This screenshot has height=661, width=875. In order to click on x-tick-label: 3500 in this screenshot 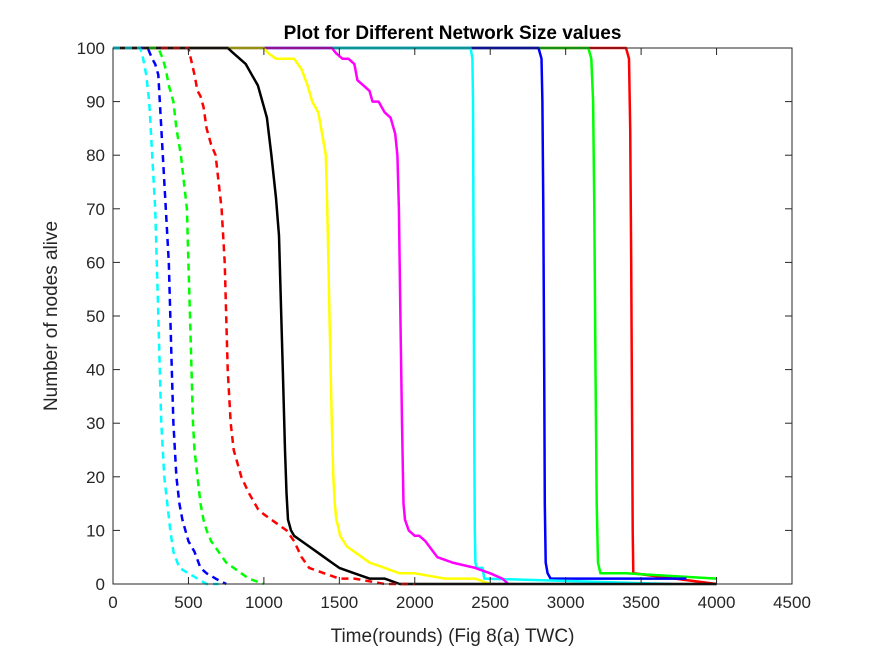, I will do `click(641, 602)`.